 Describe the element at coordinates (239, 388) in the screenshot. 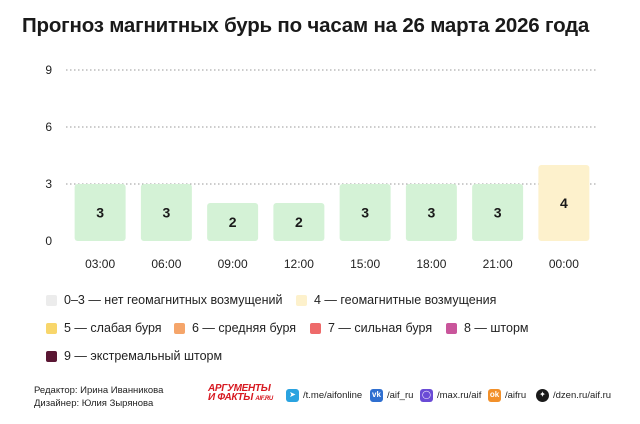

I see `logo-line-1: АРГУМЕНТЫ` at that location.